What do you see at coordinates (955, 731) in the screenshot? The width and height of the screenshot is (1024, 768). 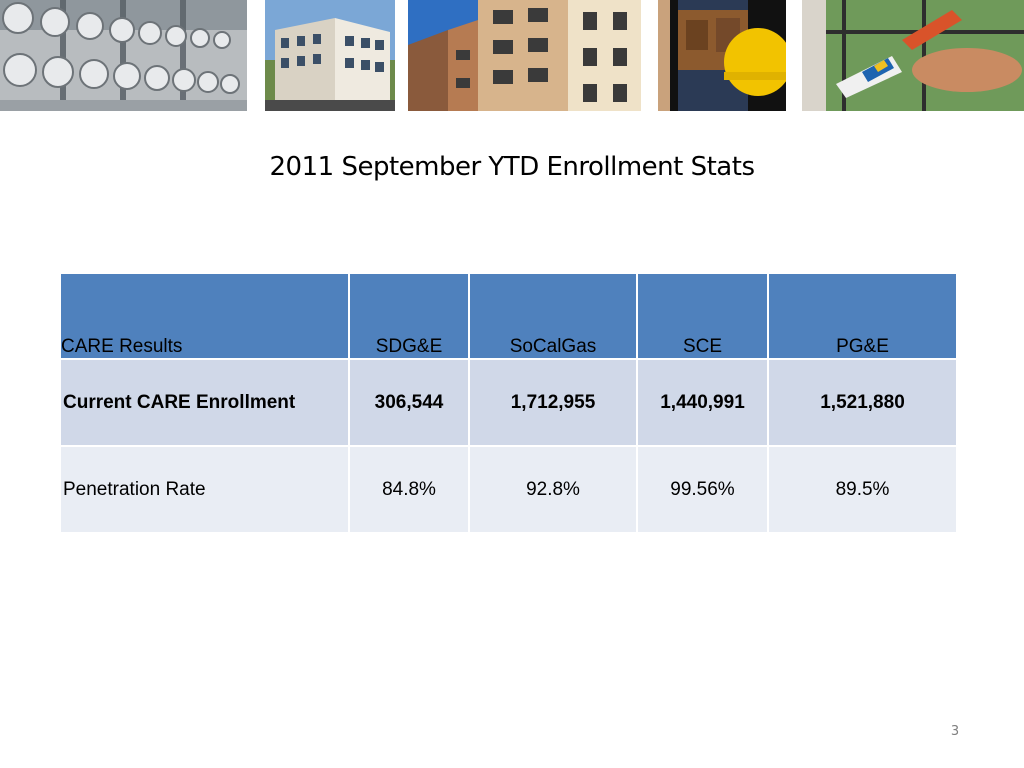 I see `page-number: 3` at bounding box center [955, 731].